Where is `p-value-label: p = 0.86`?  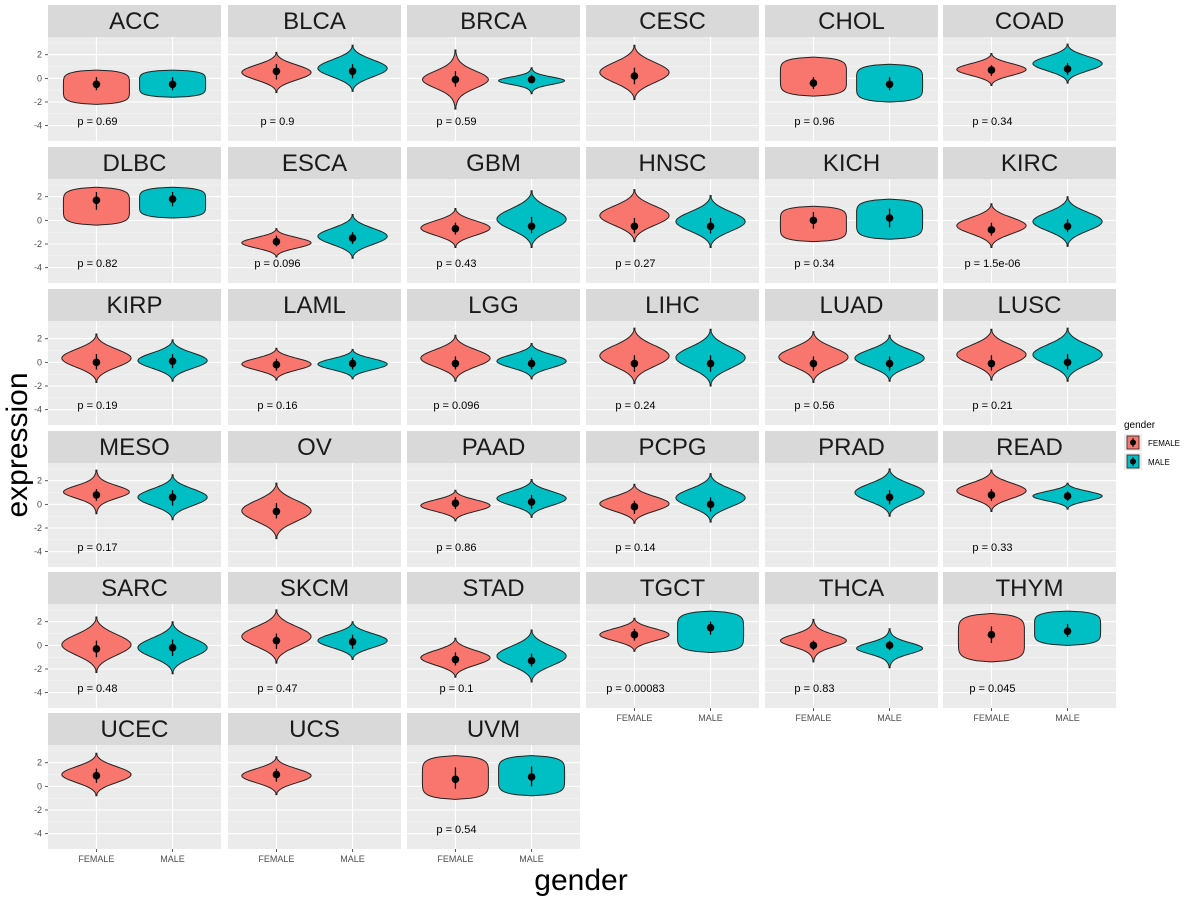 p-value-label: p = 0.86 is located at coordinates (456, 548).